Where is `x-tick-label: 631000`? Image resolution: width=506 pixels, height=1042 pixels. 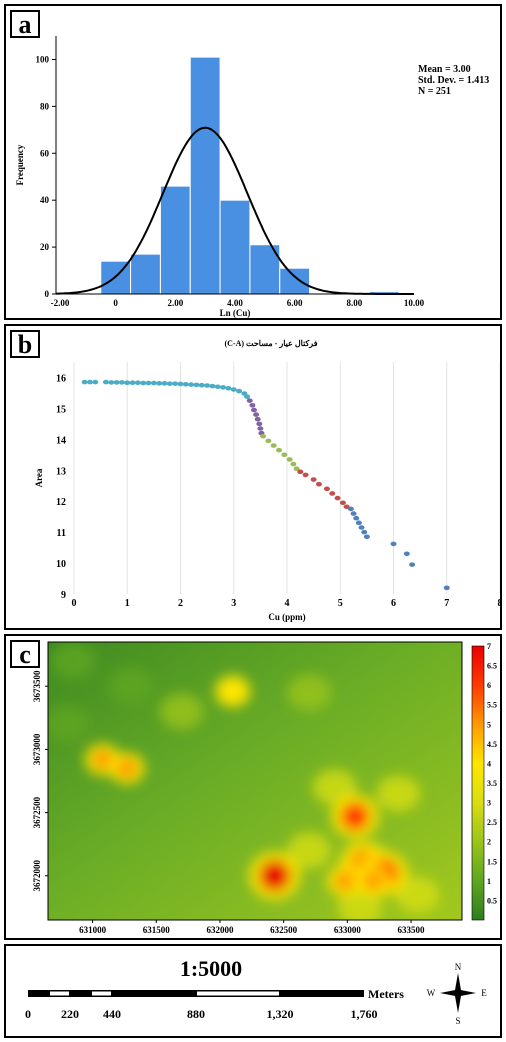 x-tick-label: 631000 is located at coordinates (93, 930).